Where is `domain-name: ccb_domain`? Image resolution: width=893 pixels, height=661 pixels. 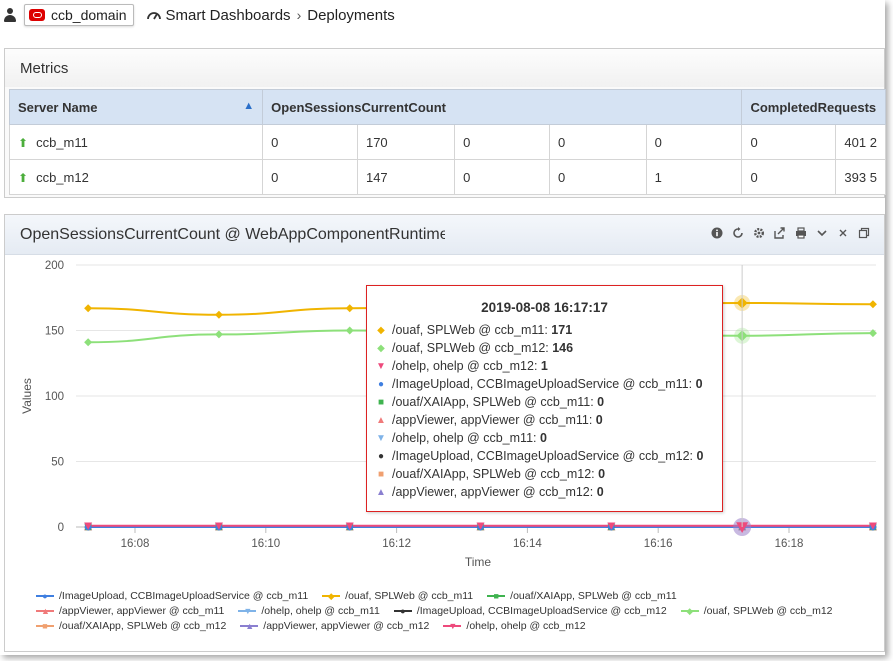 domain-name: ccb_domain is located at coordinates (89, 15).